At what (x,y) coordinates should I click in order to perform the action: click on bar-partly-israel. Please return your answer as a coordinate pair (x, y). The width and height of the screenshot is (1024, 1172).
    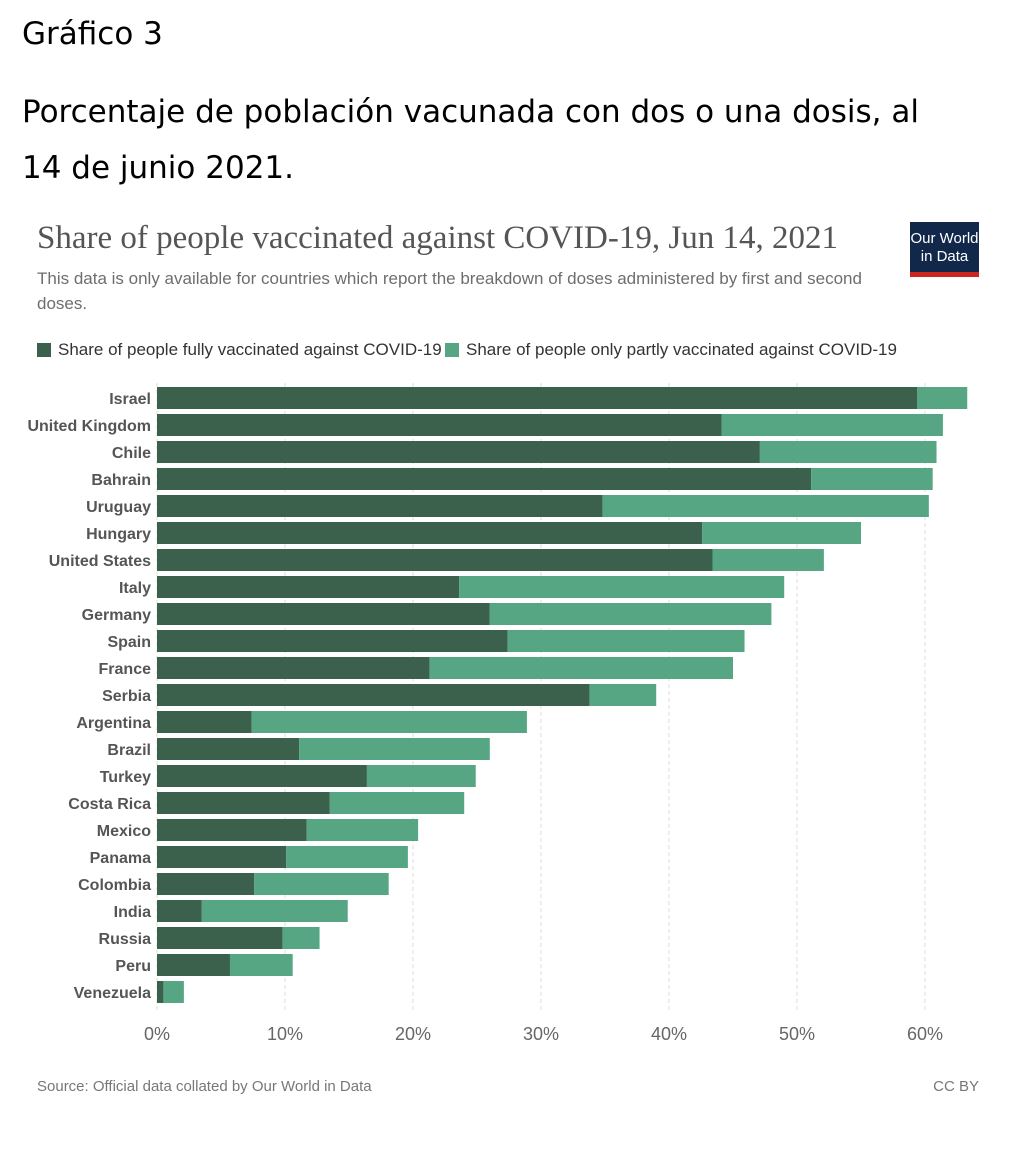
    Looking at the image, I should click on (942, 398).